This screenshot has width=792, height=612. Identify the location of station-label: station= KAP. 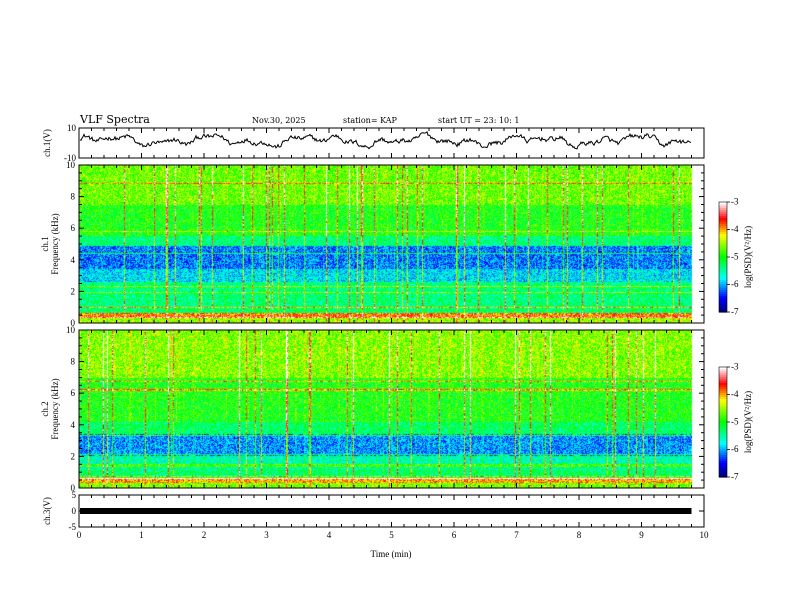
(370, 120).